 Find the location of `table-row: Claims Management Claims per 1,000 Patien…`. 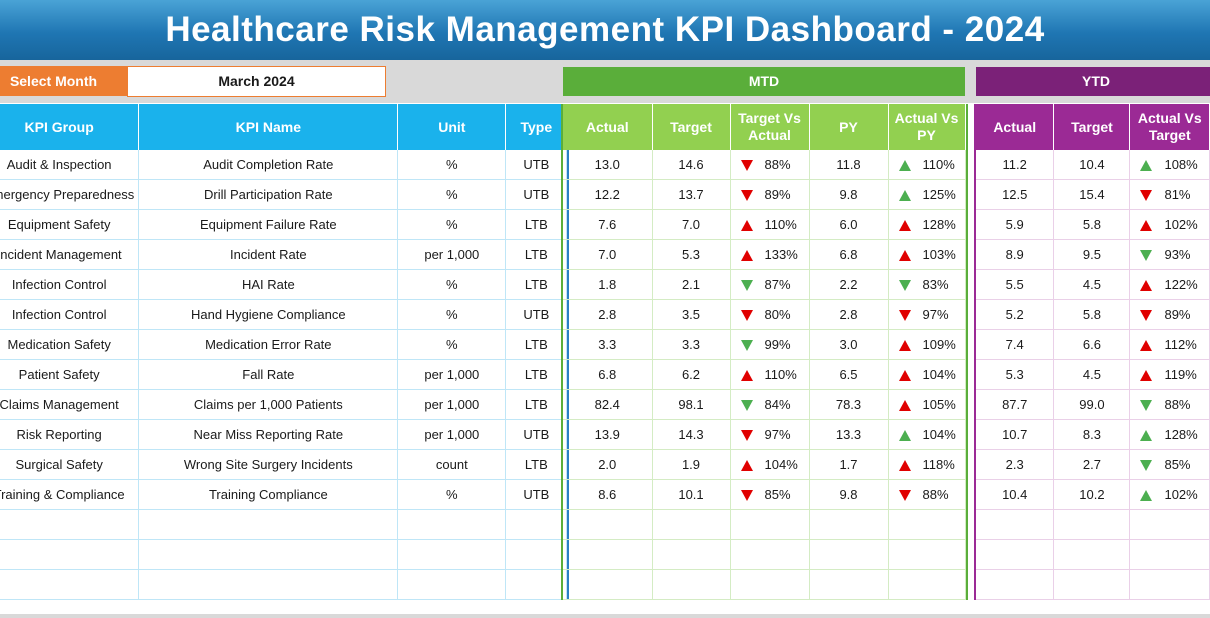

table-row: Claims Management Claims per 1,000 Patien… is located at coordinates (284, 404).